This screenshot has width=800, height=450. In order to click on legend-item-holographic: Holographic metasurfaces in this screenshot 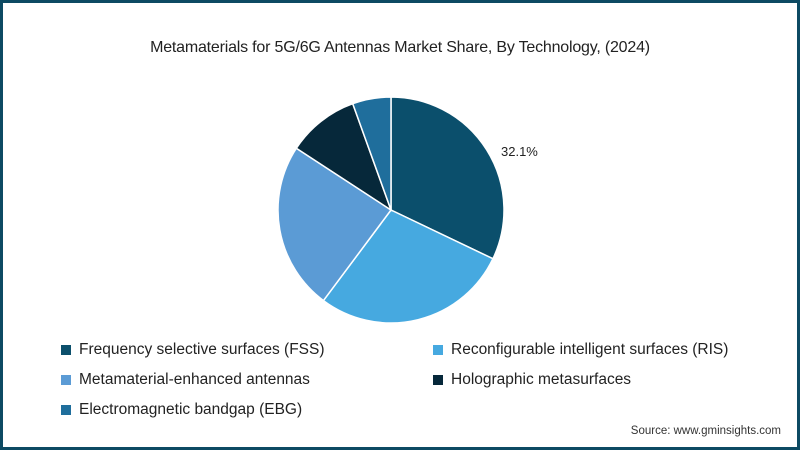, I will do `click(608, 379)`.